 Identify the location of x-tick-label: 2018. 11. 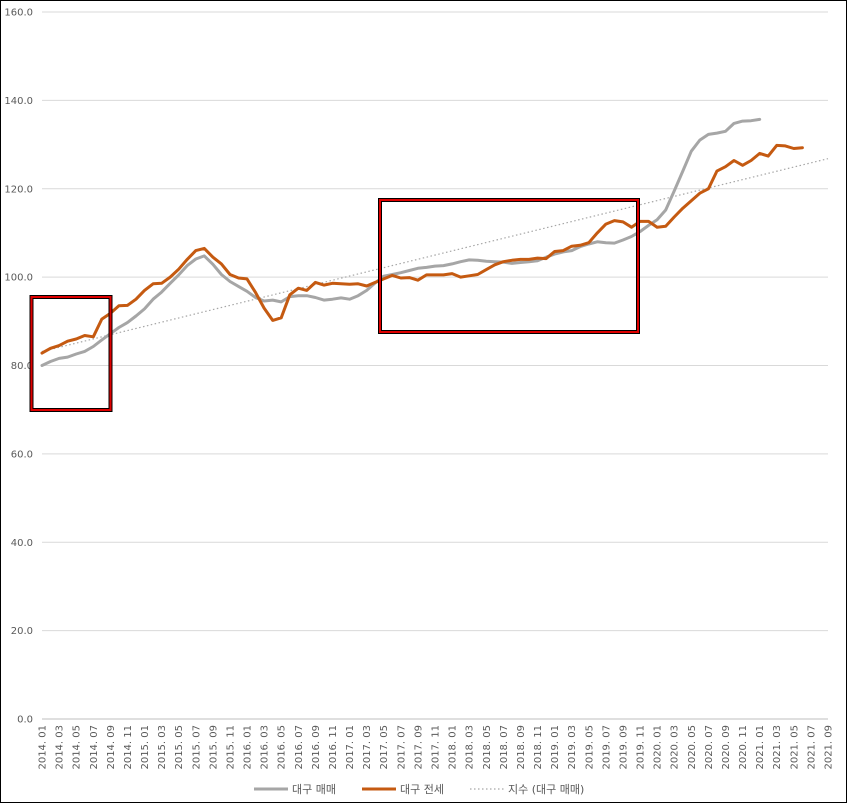
(538, 747).